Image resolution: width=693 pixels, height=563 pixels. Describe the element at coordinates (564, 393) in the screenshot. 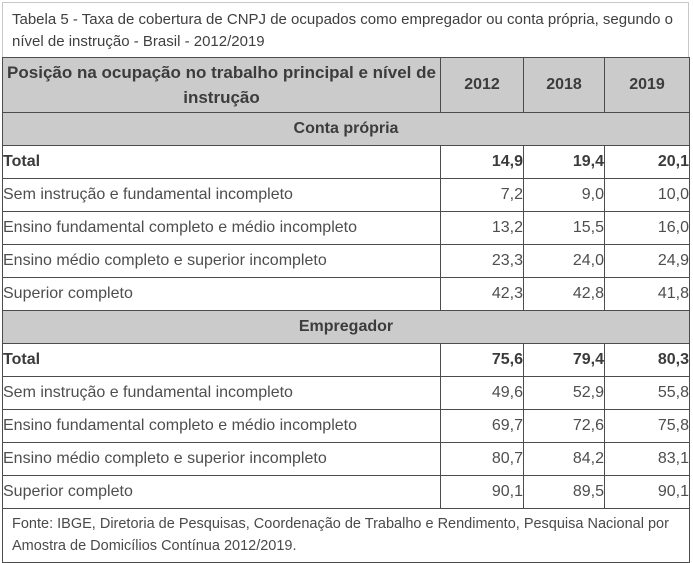

I see `cell-2018: 52,9` at that location.